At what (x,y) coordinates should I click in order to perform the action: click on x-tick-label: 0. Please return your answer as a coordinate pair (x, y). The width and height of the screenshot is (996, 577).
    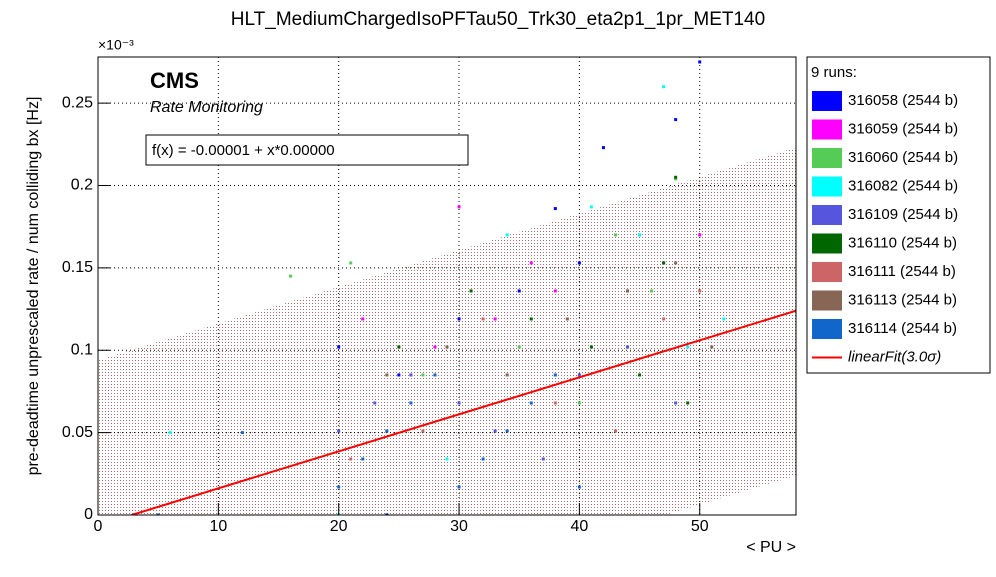
    Looking at the image, I should click on (98, 526).